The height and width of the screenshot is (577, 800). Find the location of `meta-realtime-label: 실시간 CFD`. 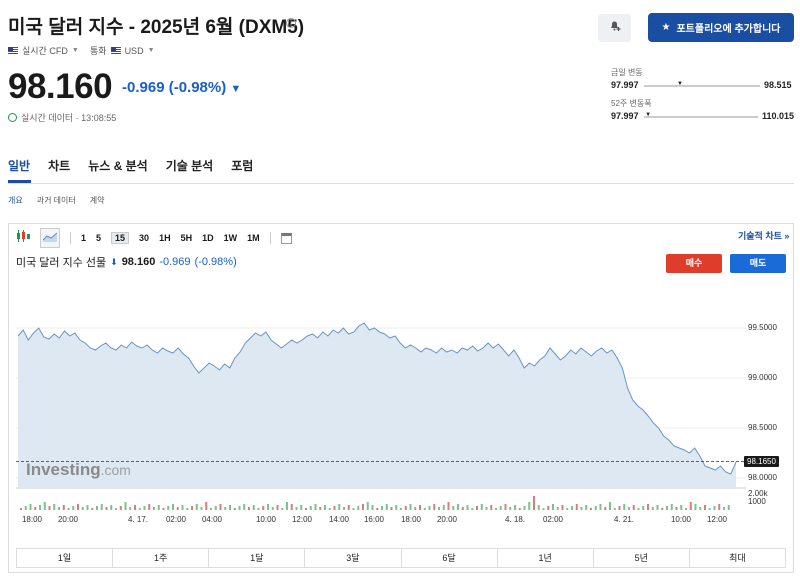

meta-realtime-label: 실시간 CFD is located at coordinates (45, 51).